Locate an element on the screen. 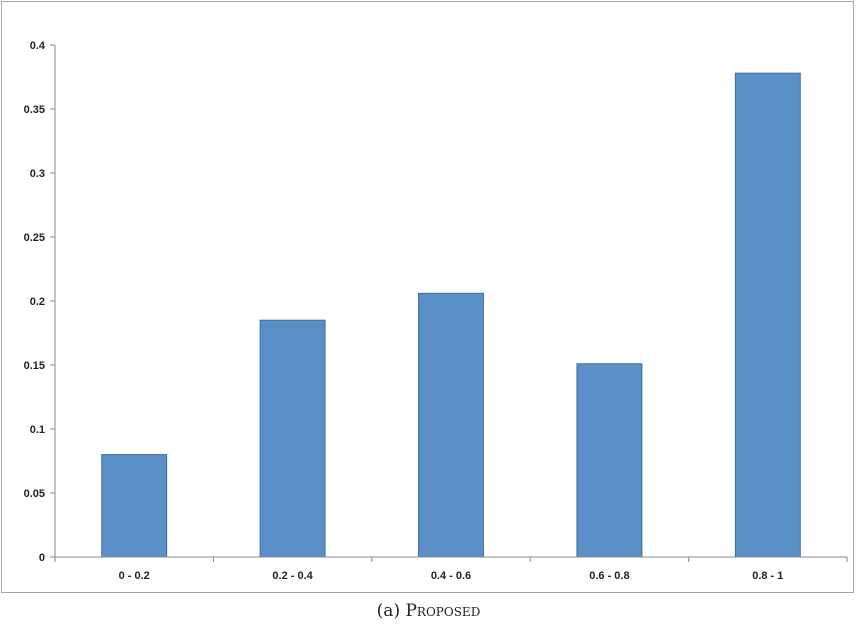  y-axis-ticks: 0 0.05 0.1 0.15 0.2 0.25 0.3 0.35 0.4 is located at coordinates (39, 302).